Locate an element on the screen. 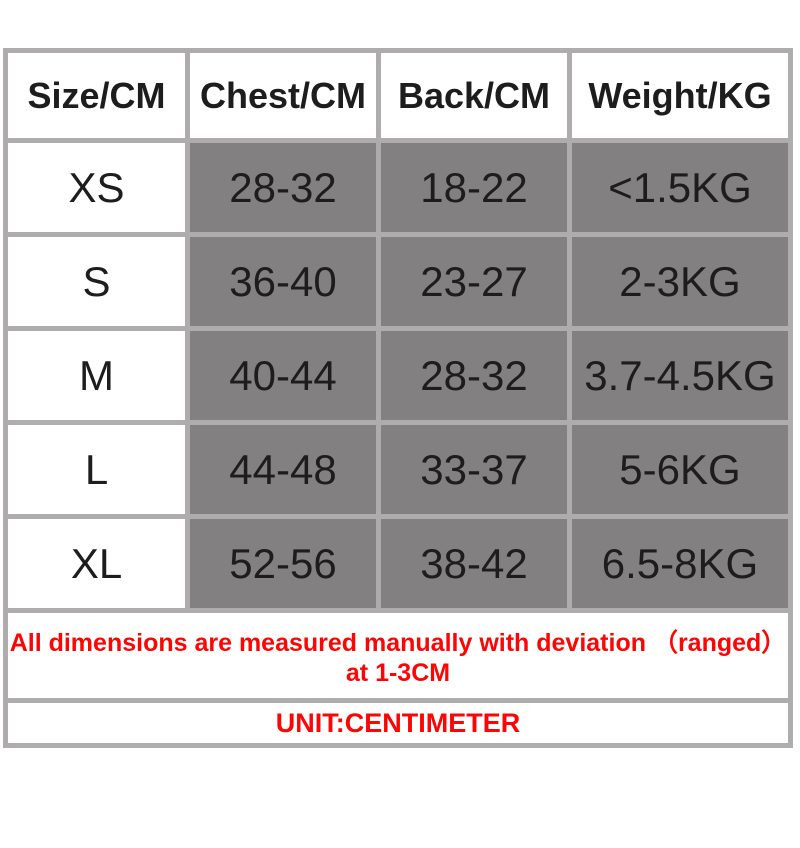 The width and height of the screenshot is (800, 848). chest-value-m: 40-44 is located at coordinates (283, 375).